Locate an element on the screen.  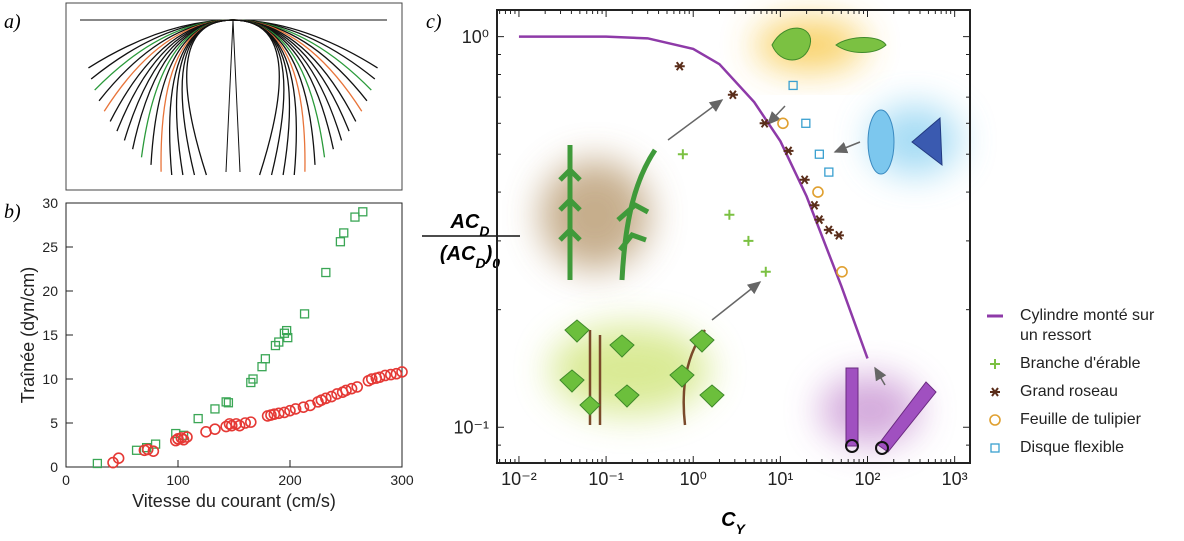
y-tick-label: 10⁰ is located at coordinates (475, 37).